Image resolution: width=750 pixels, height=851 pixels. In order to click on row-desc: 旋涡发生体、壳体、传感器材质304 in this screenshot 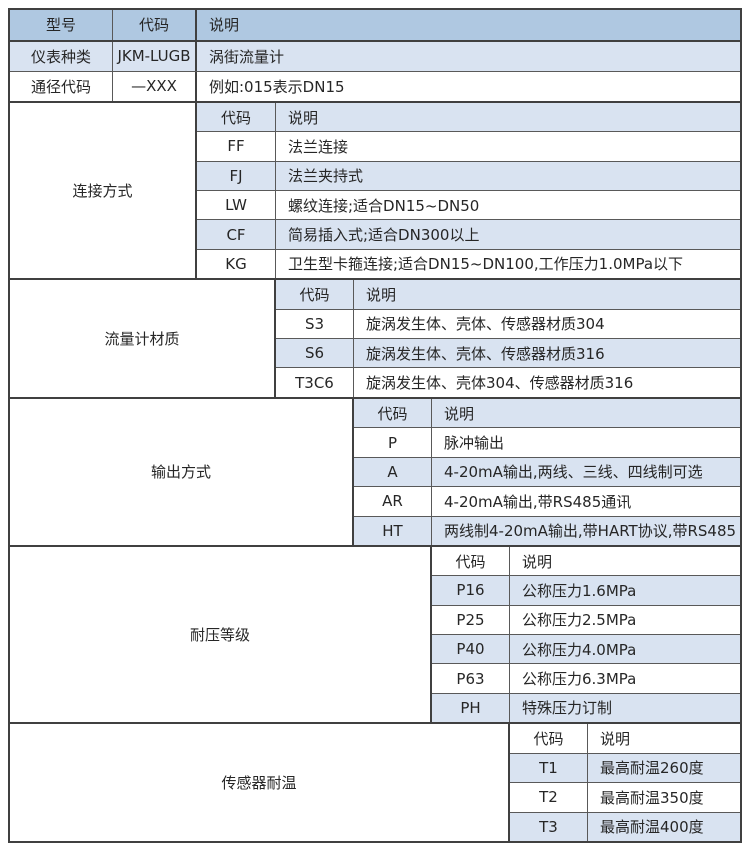, I will do `click(485, 324)`.